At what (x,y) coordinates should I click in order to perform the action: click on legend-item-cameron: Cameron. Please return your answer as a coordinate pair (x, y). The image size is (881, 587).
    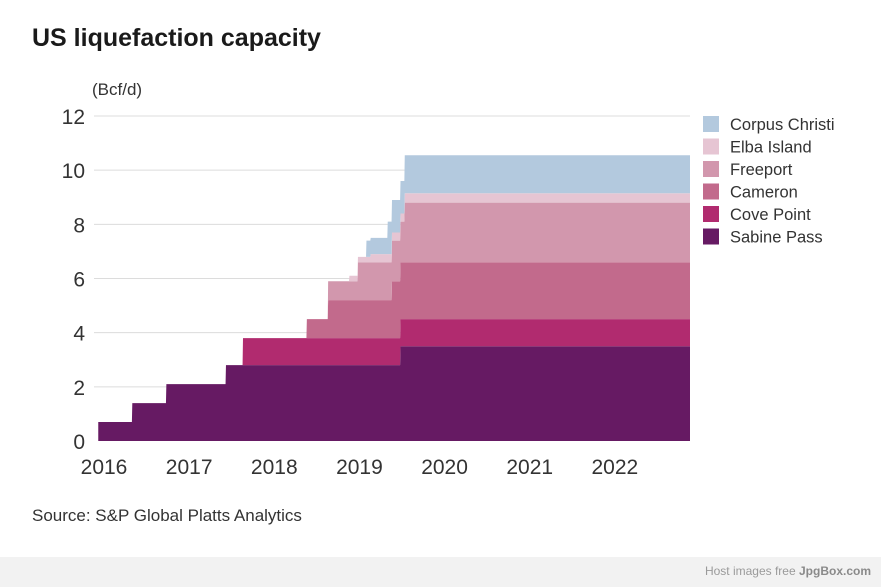
    Looking at the image, I should click on (750, 192).